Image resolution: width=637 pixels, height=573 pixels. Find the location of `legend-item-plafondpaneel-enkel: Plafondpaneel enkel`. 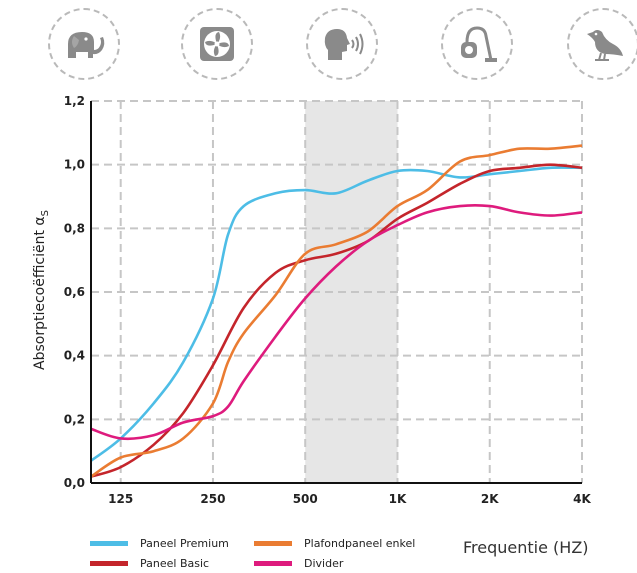

legend-item-plafondpaneel-enkel: Plafondpaneel enkel is located at coordinates (334, 543).